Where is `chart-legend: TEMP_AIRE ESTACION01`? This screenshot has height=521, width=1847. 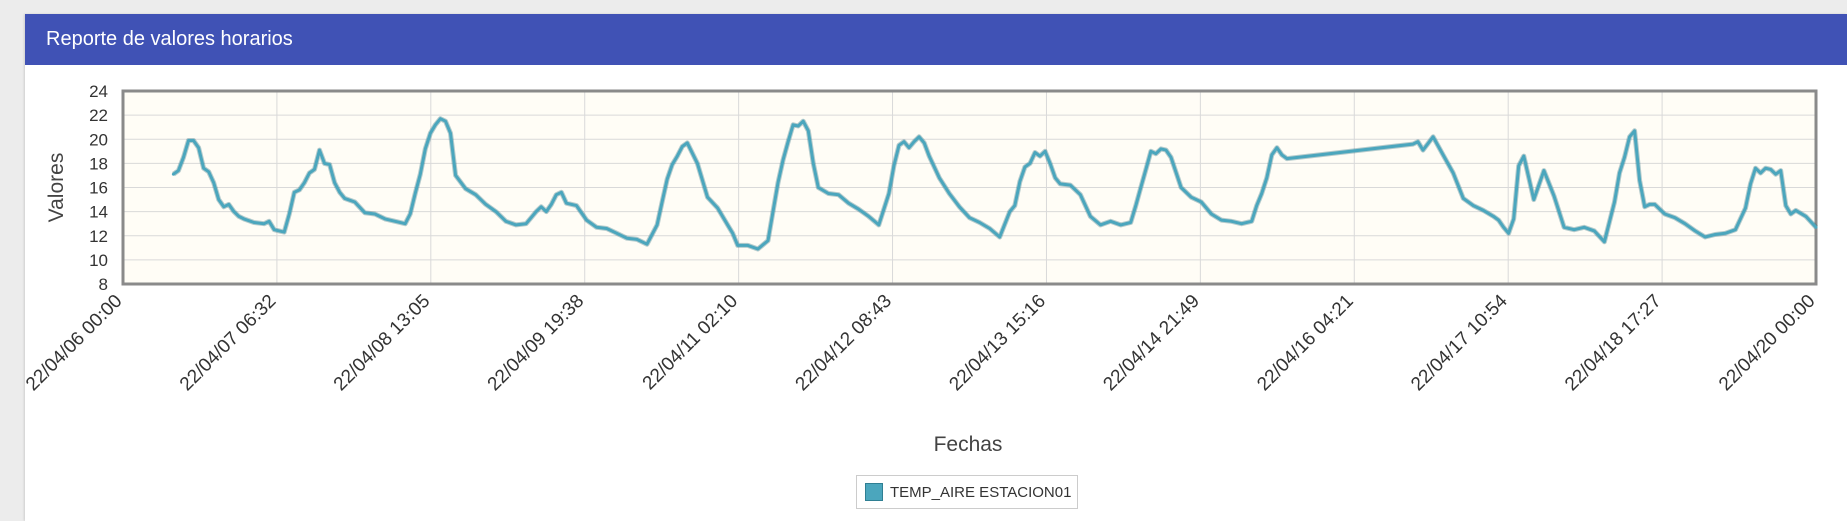 chart-legend: TEMP_AIRE ESTACION01 is located at coordinates (967, 492).